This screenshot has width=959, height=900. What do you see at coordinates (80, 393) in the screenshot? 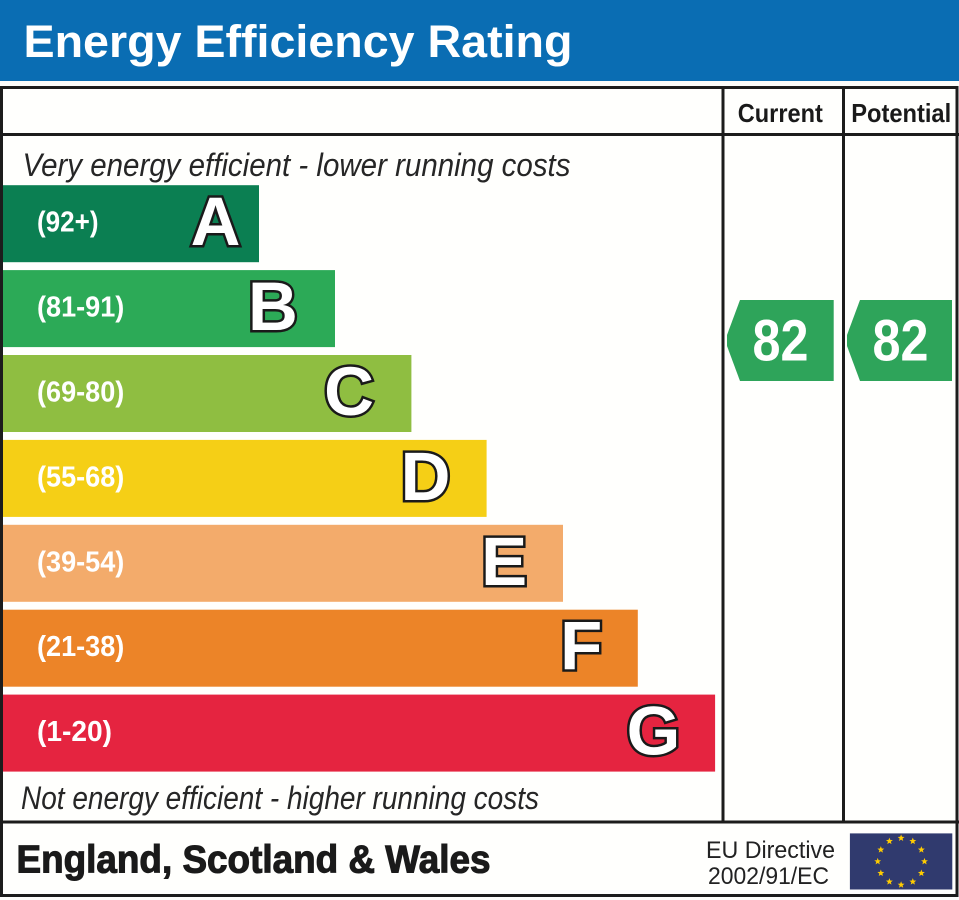
I see `svg-text: (69-80)` at bounding box center [80, 393].